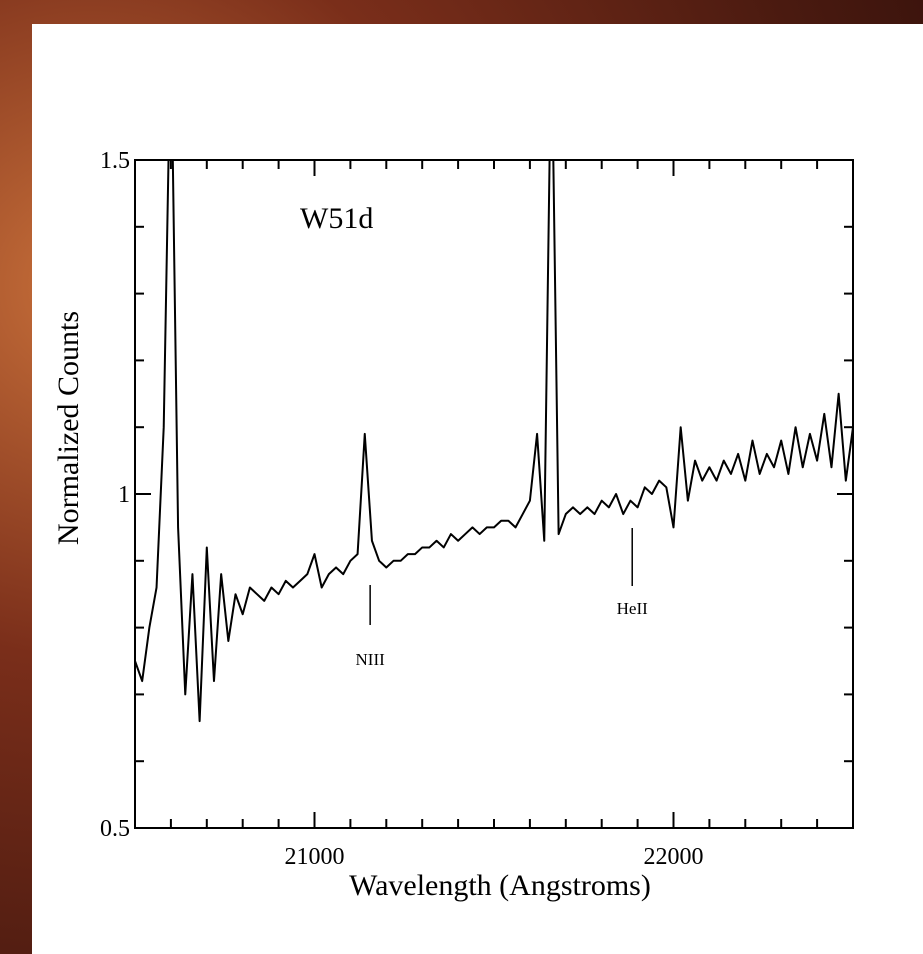 This screenshot has width=923, height=954. Describe the element at coordinates (68, 428) in the screenshot. I see `y-axis-label: Normalized Counts` at that location.